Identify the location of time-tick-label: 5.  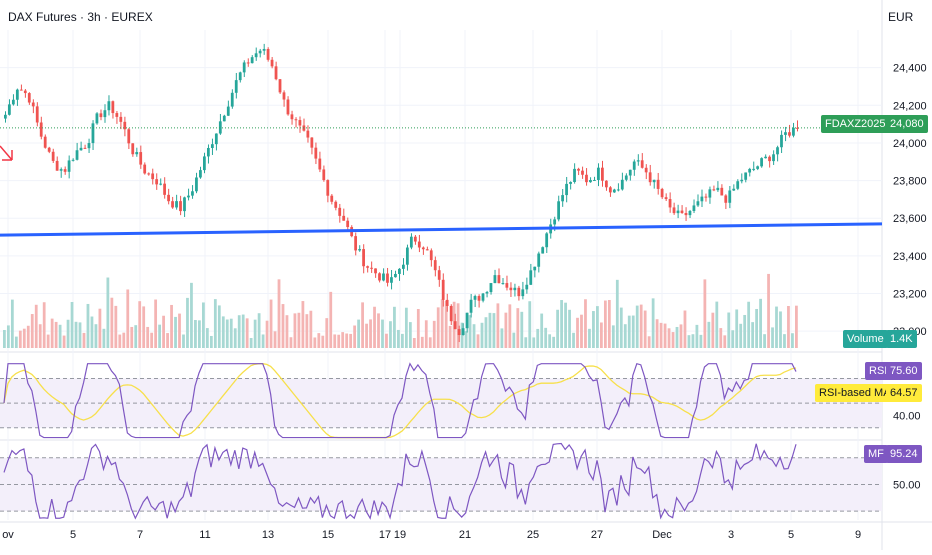
(791, 535).